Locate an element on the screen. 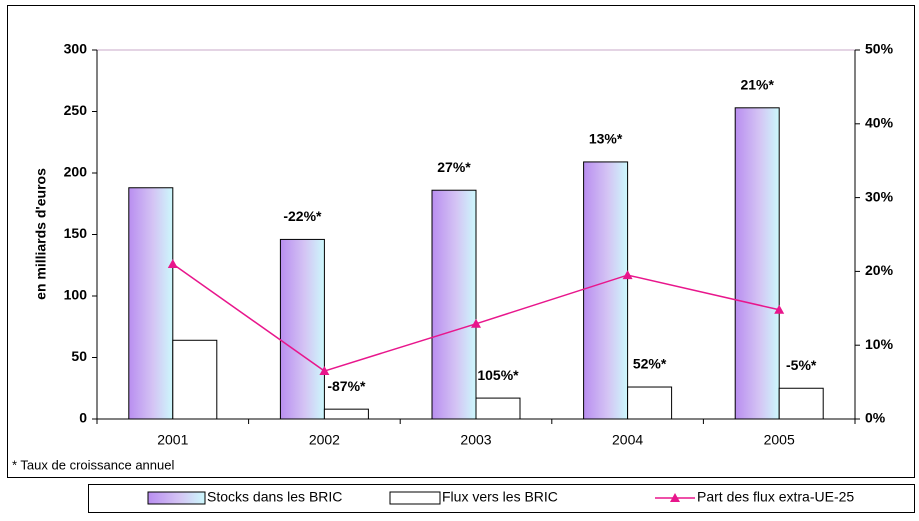 This screenshot has width=919, height=521. footnote: * Taux de croissance annuel is located at coordinates (93, 464).